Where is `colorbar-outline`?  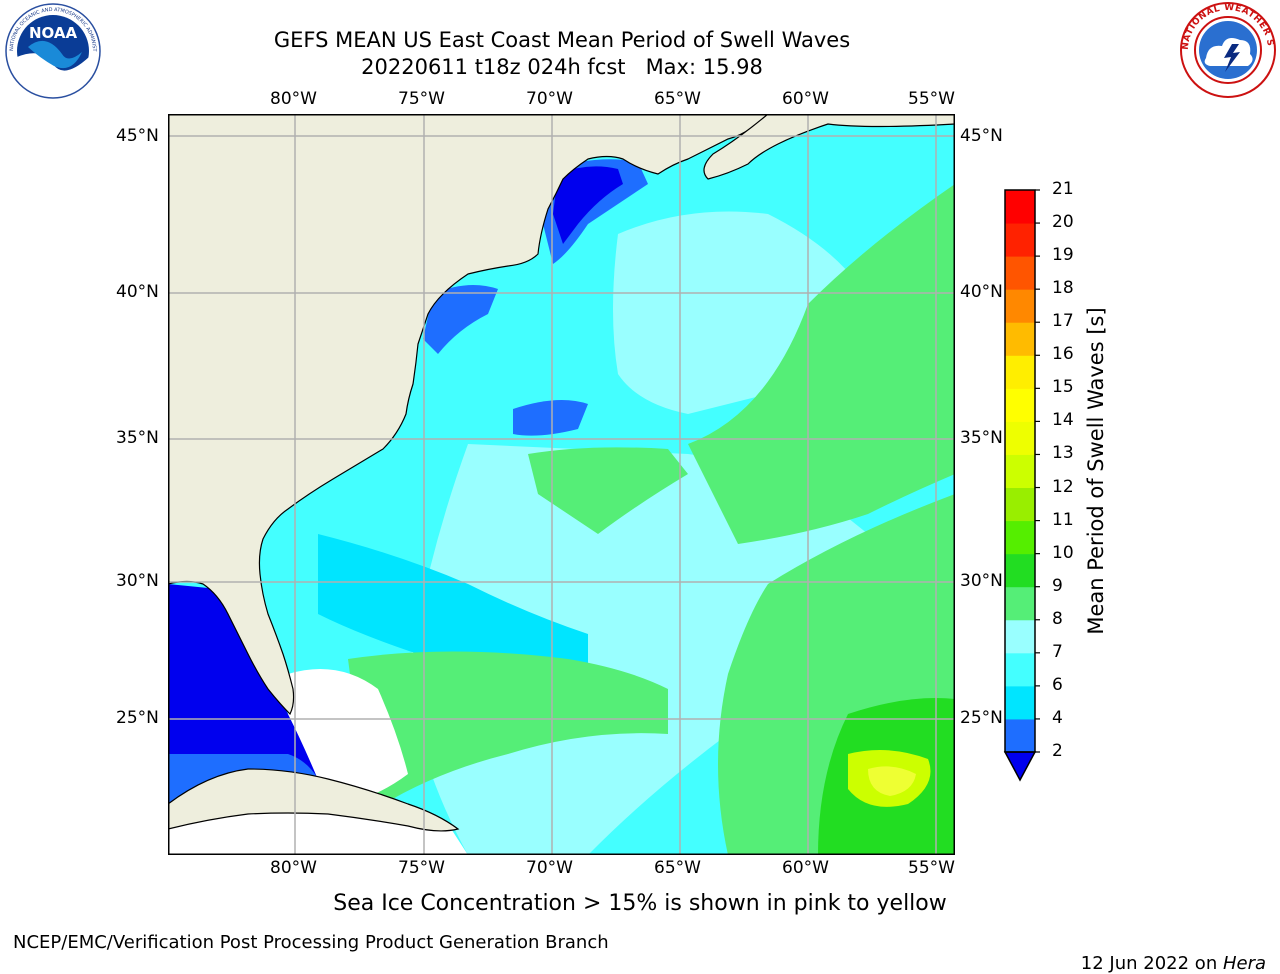
colorbar-outline is located at coordinates (1020, 471).